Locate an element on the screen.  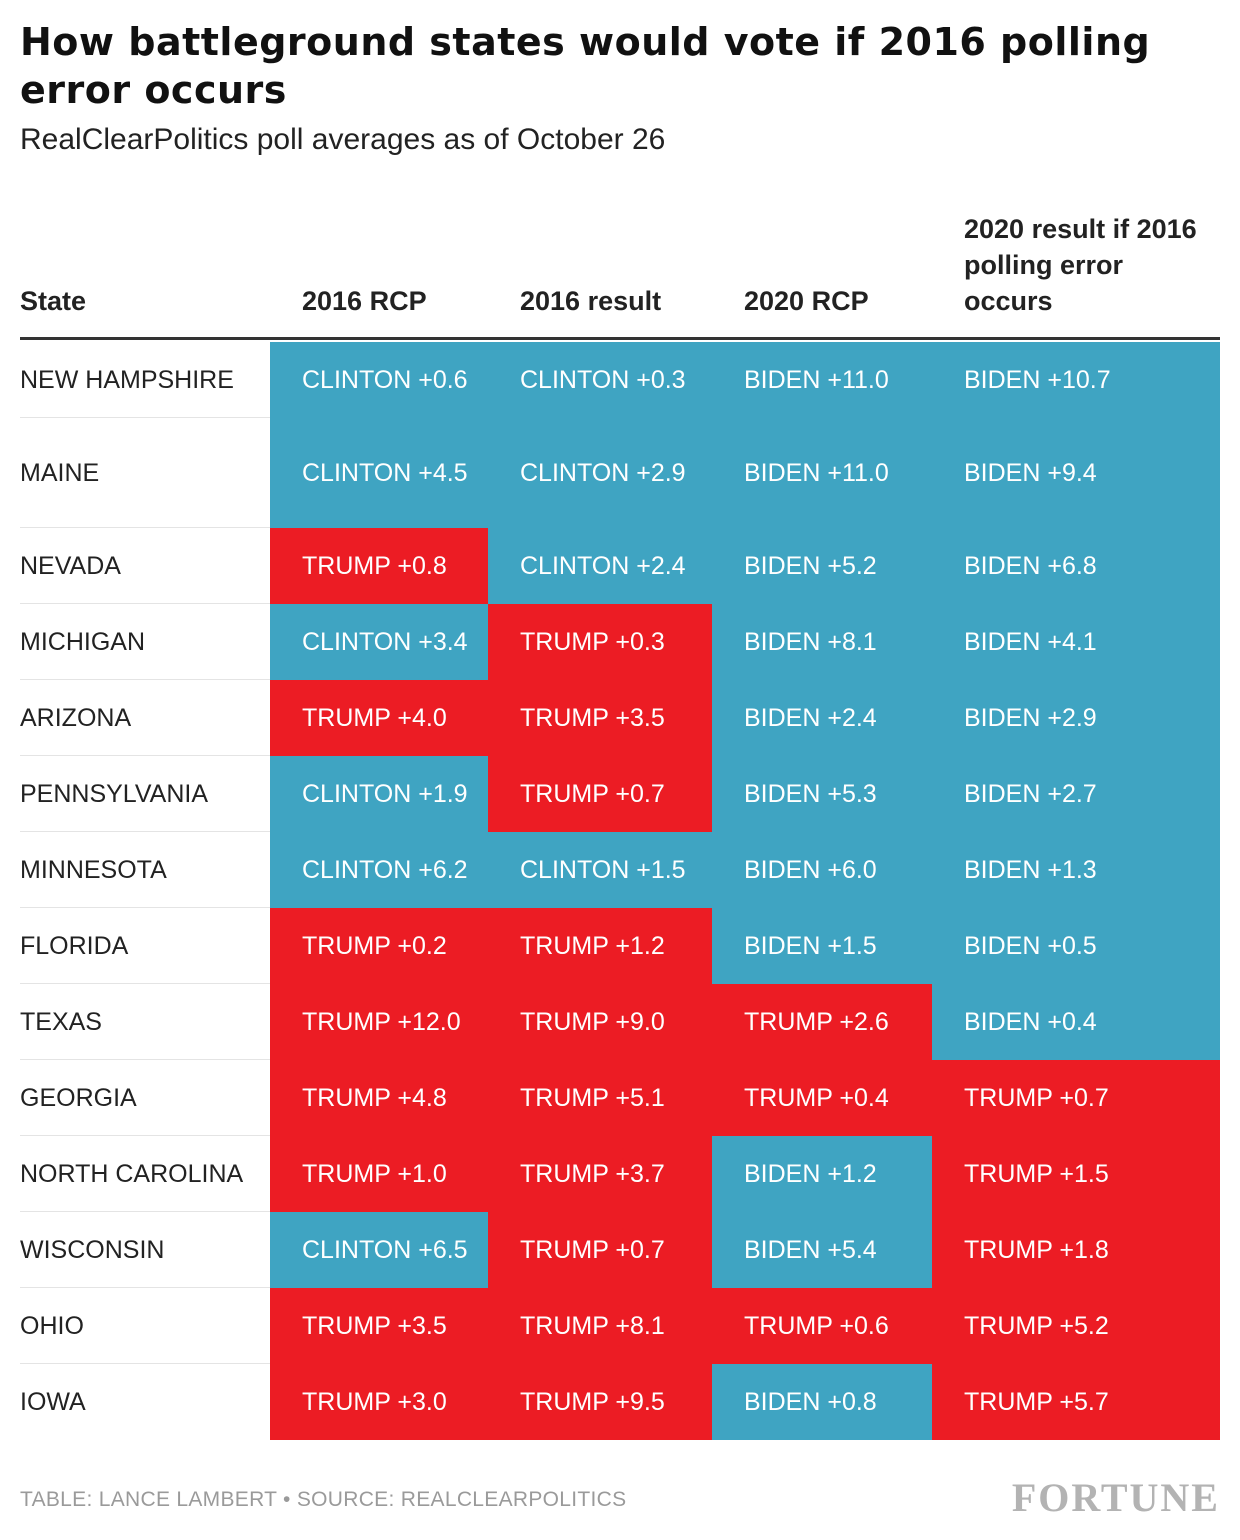
cell-2016-rcp: CLINTON +6.2 is located at coordinates (379, 870).